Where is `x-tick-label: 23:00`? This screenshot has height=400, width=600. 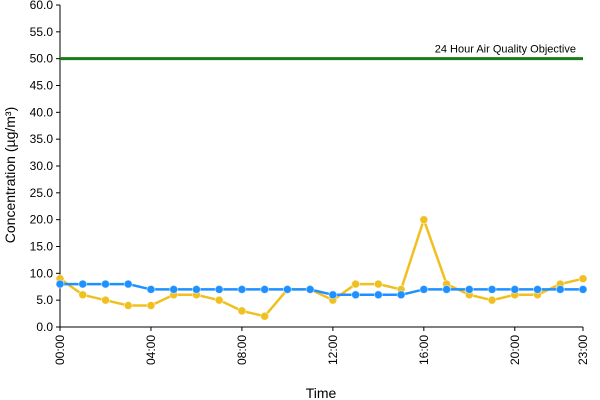 x-tick-label: 23:00 is located at coordinates (583, 350).